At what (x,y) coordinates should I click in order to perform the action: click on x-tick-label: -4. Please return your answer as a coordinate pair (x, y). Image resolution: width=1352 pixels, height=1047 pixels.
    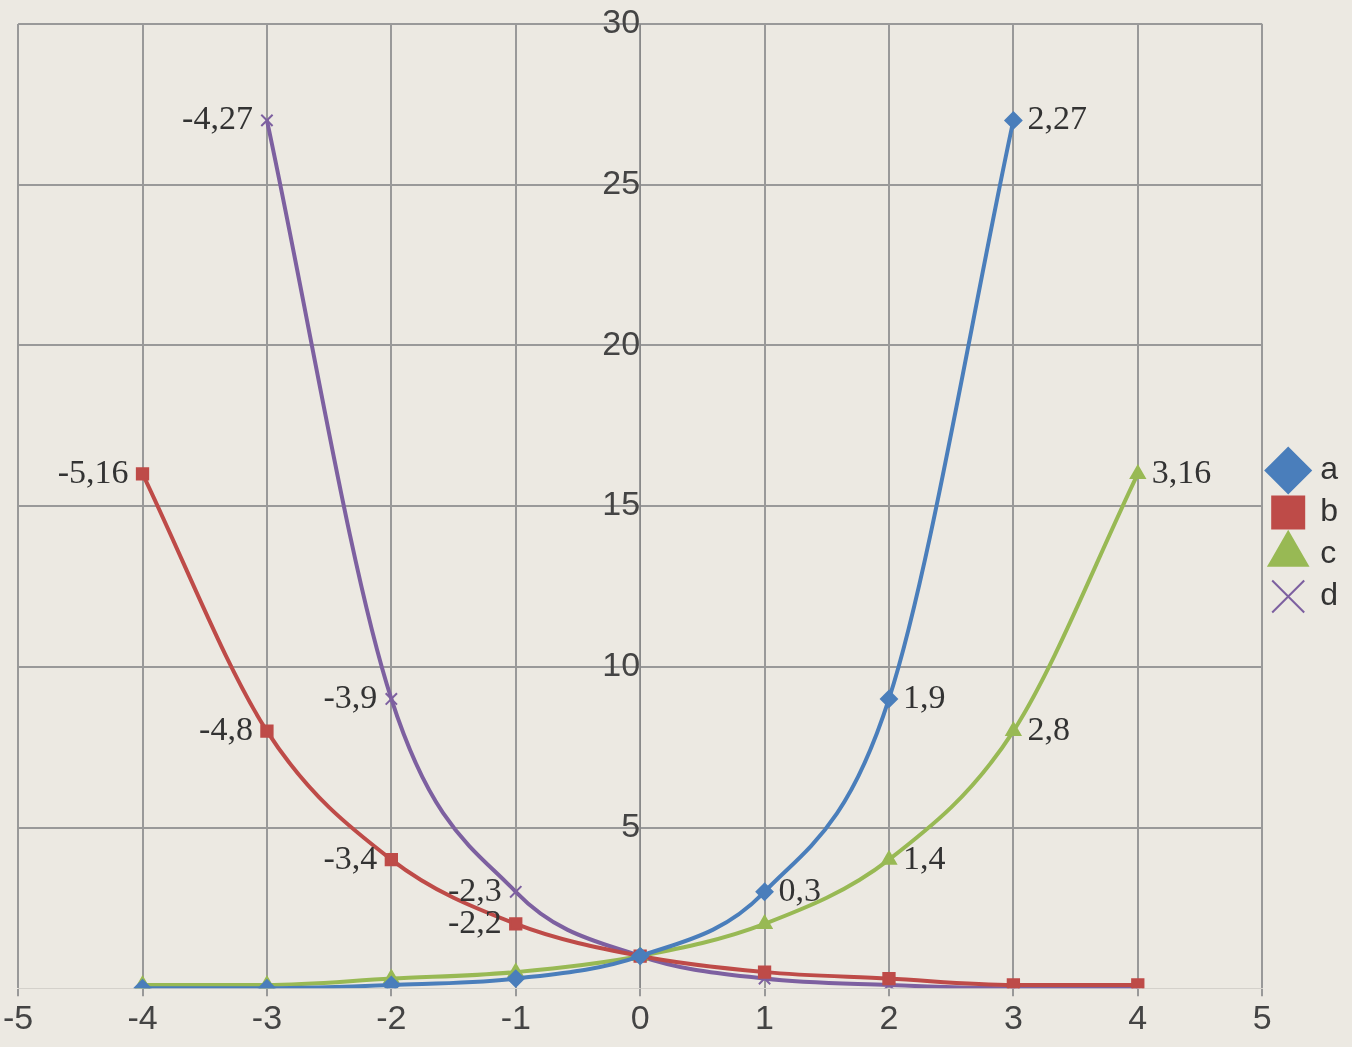
    Looking at the image, I should click on (142, 1016).